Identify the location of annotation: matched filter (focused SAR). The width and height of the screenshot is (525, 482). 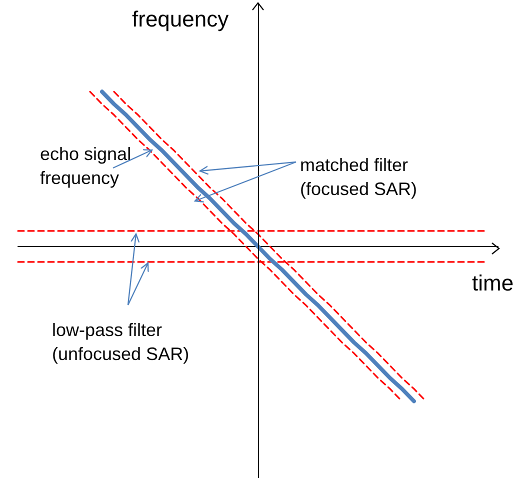
(359, 177).